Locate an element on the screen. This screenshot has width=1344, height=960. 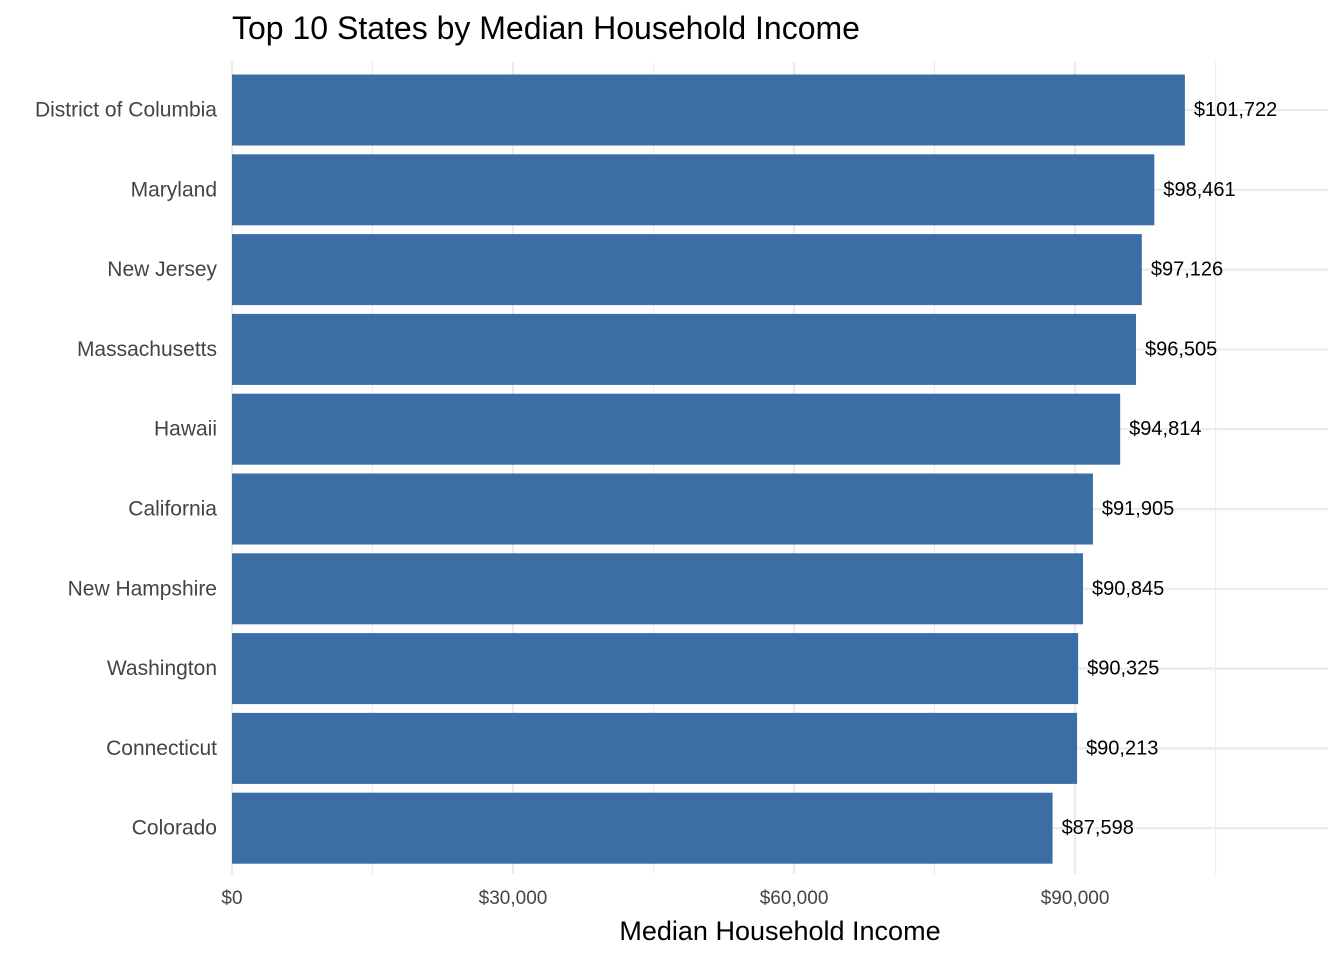
data-label: $96,505 is located at coordinates (1181, 349).